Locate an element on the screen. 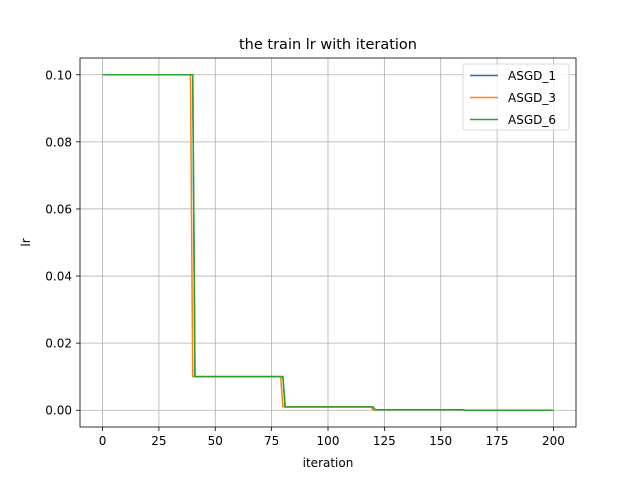 This screenshot has width=640, height=480. y-tick-label: 0.06 is located at coordinates (58, 209).